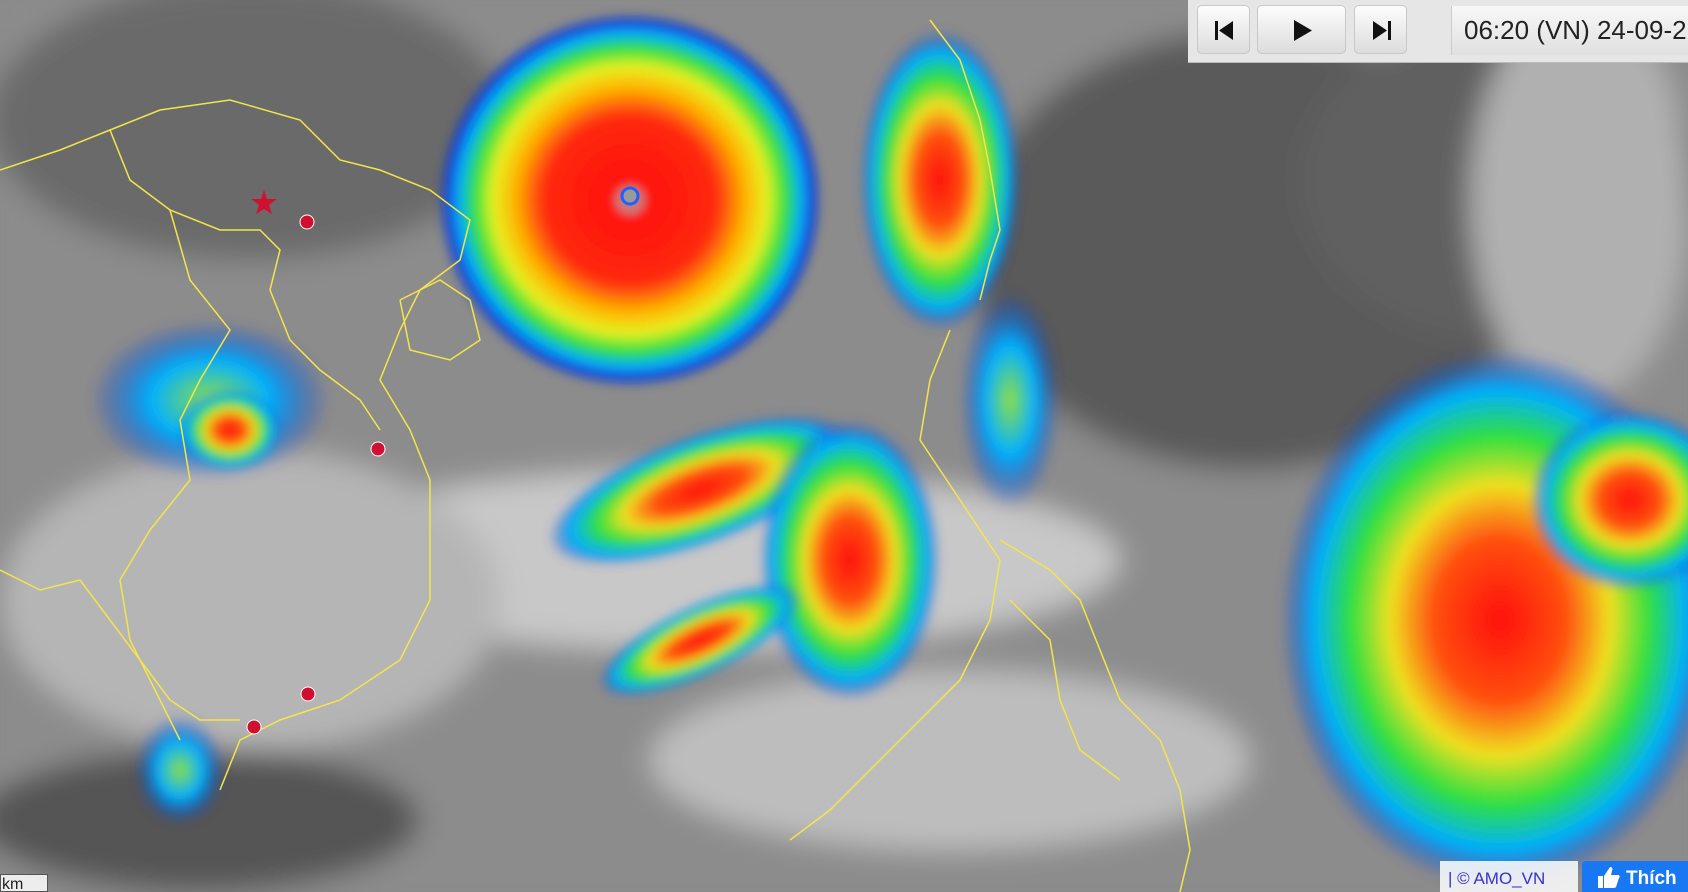 The width and height of the screenshot is (1688, 892). I want to click on like-label: Thích, so click(1651, 878).